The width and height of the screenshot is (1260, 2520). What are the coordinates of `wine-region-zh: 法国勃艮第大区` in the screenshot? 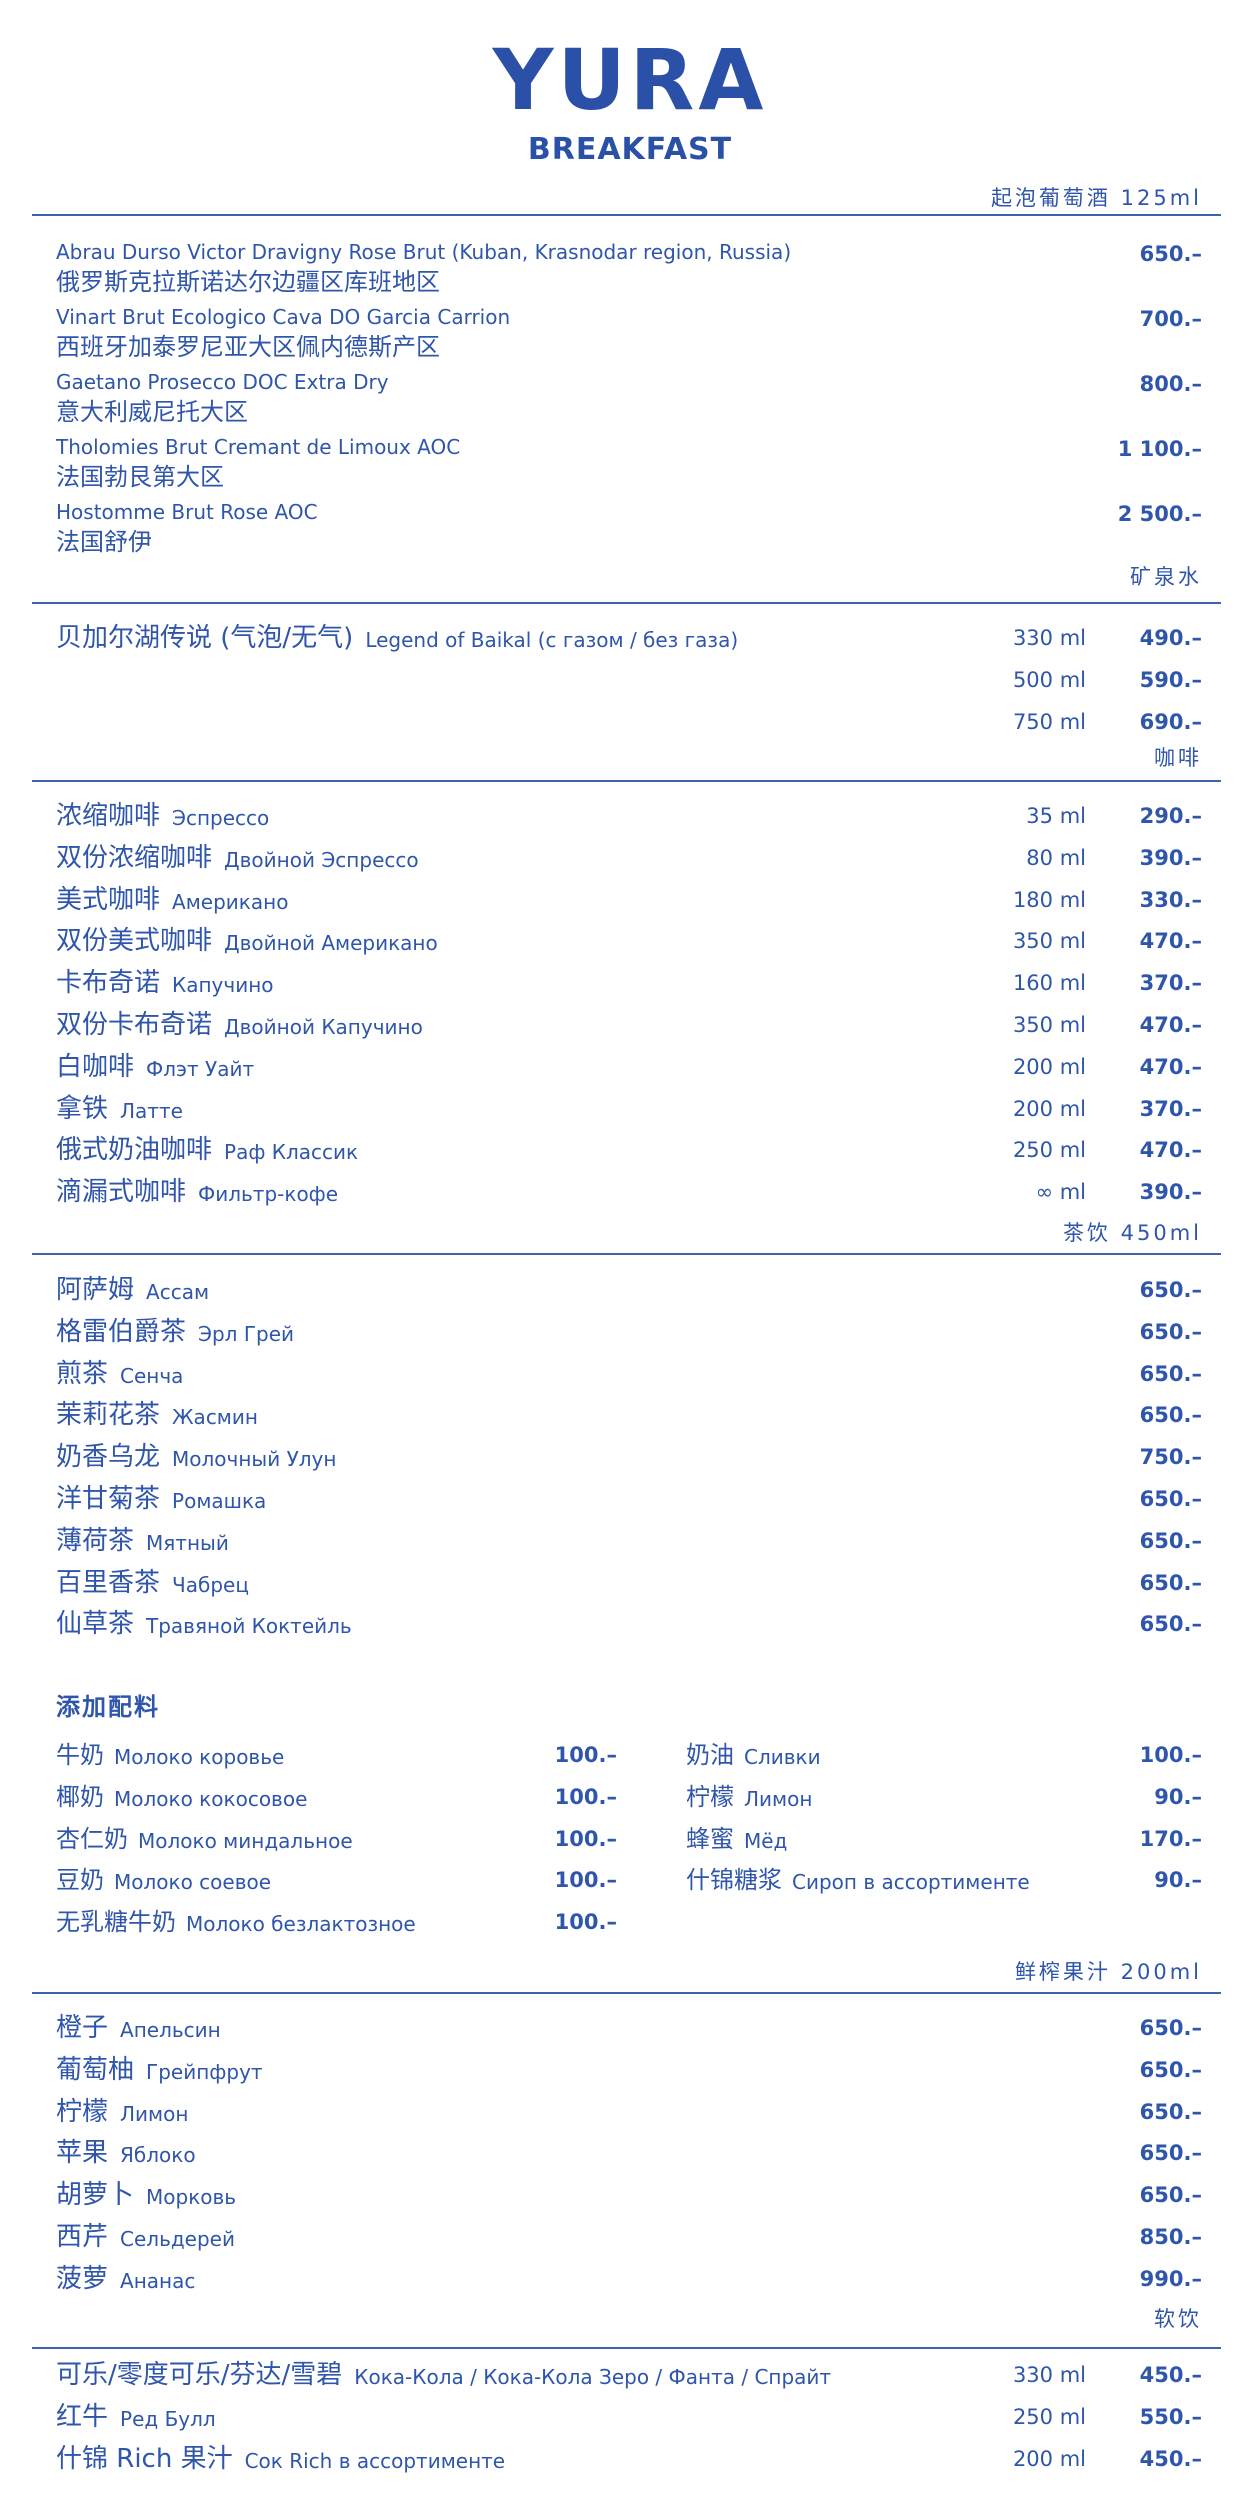 It's located at (140, 477).